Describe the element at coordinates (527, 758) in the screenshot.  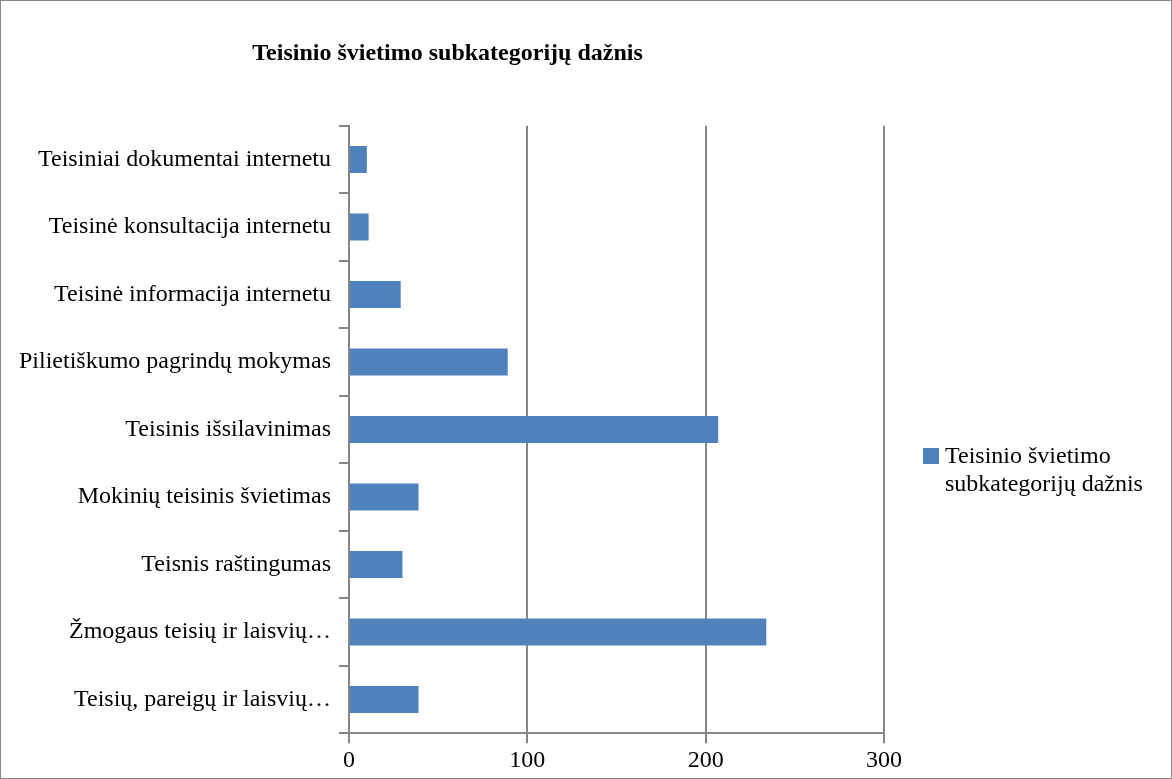
I see `x-tick-label: 100` at that location.